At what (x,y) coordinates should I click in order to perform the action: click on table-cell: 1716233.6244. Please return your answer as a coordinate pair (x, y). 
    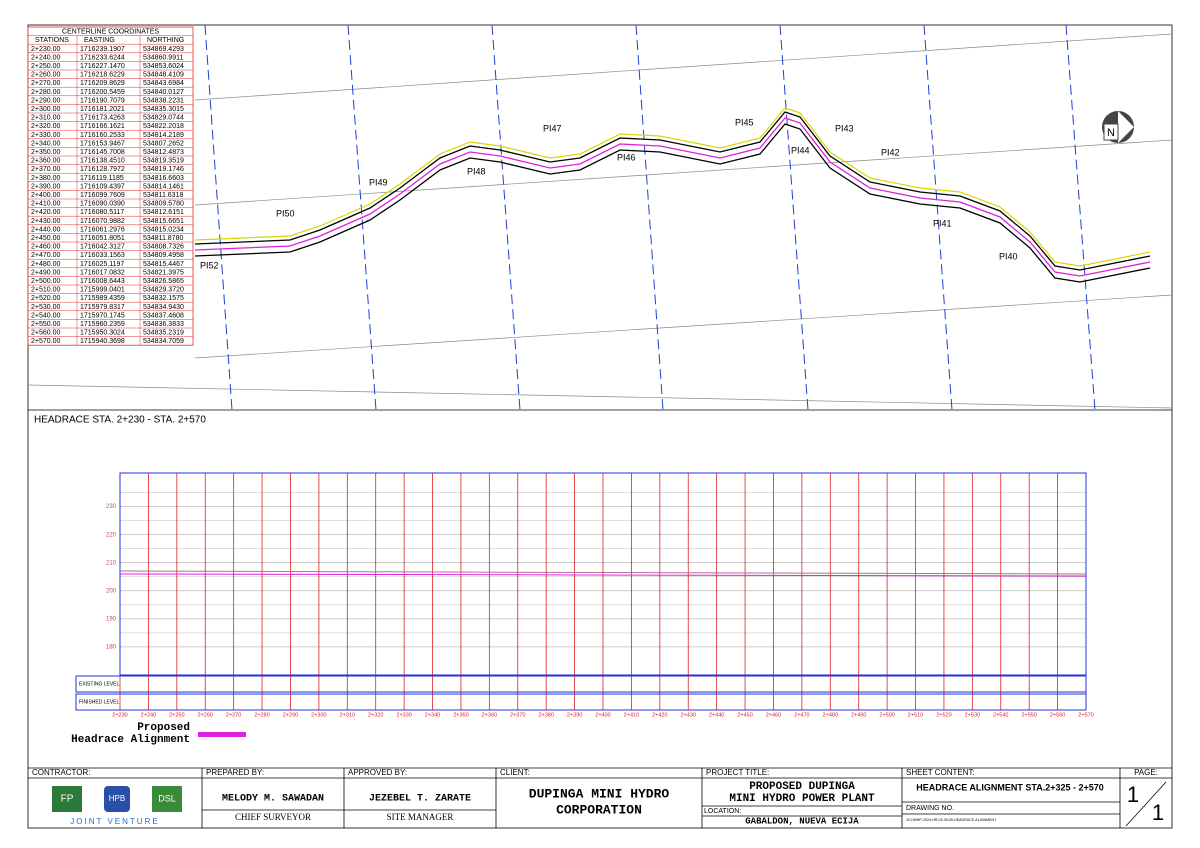
    Looking at the image, I should click on (102, 57).